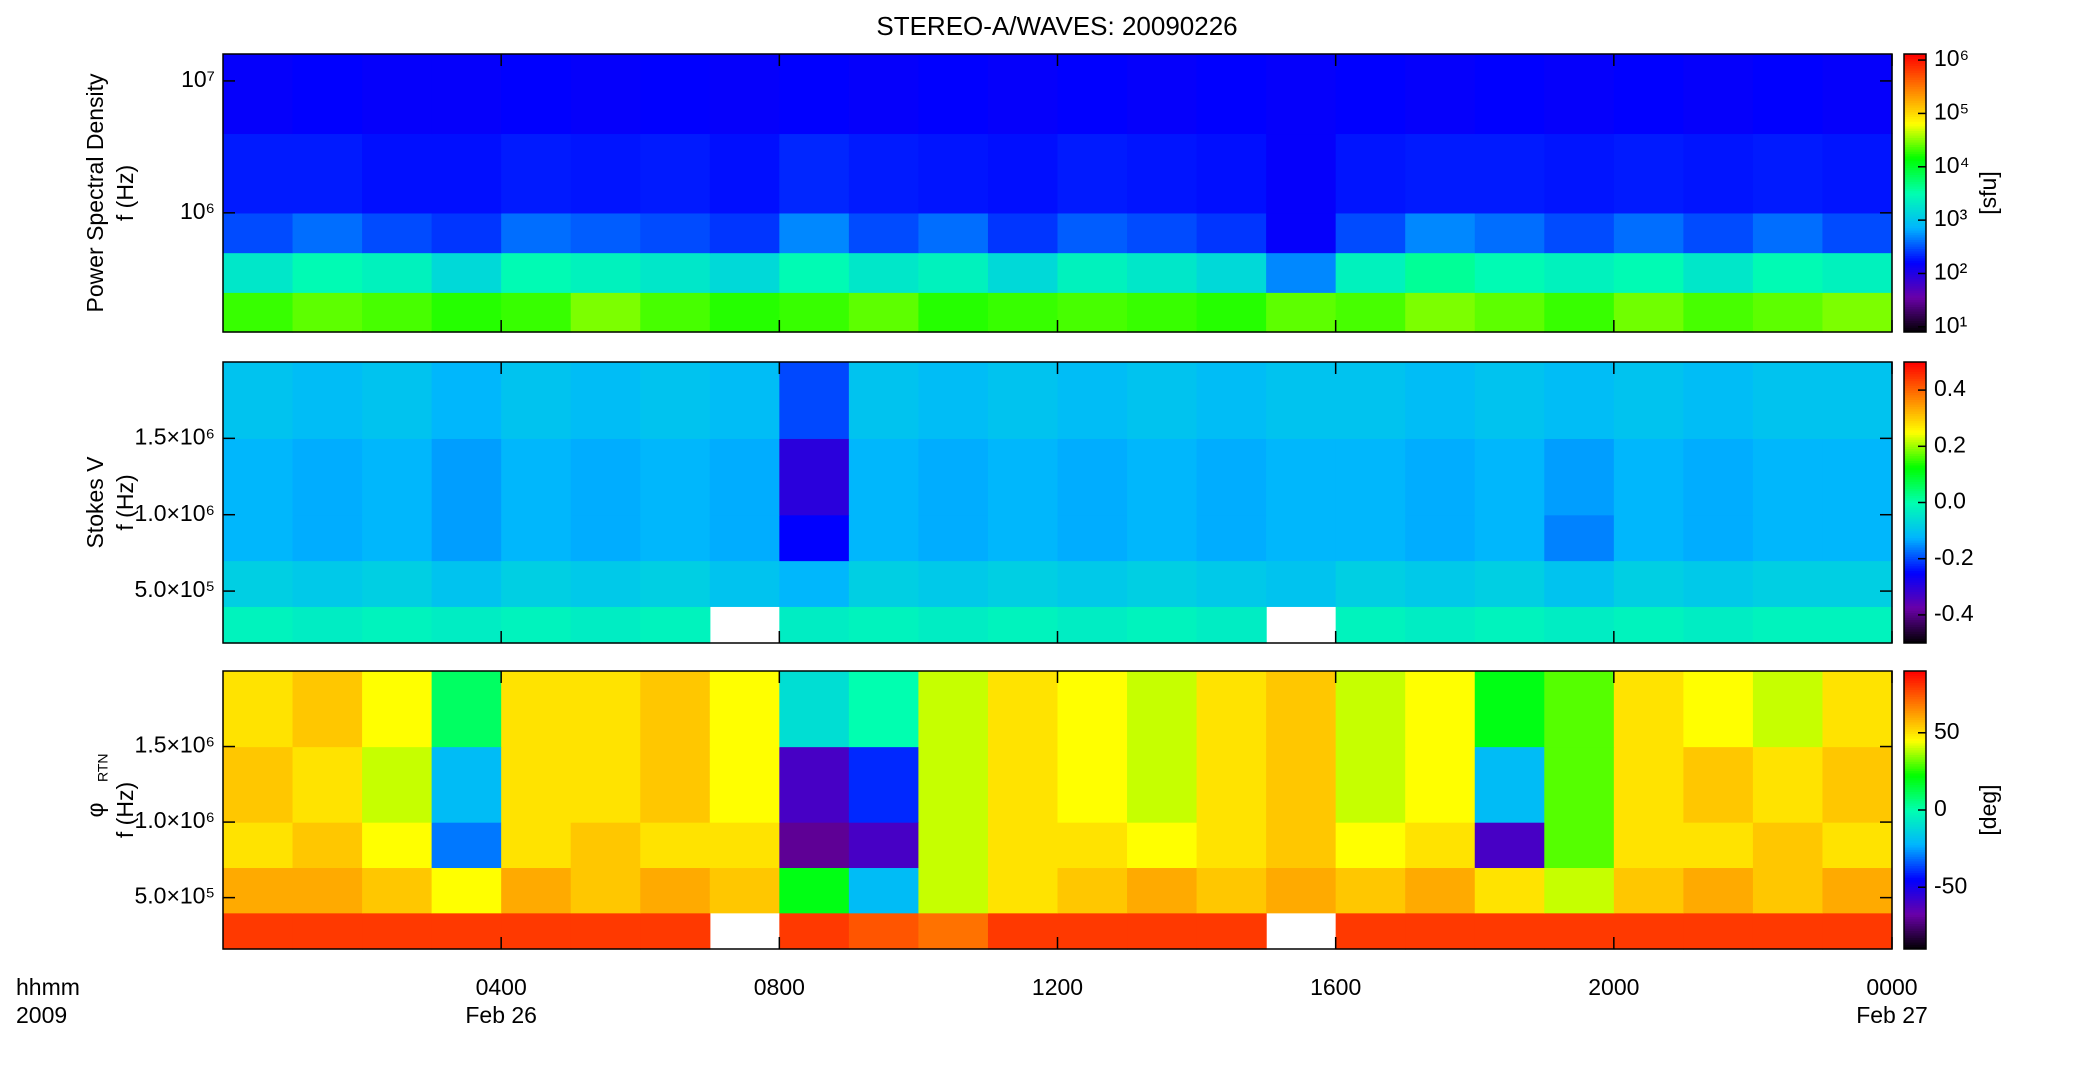 Image resolution: width=2096 pixels, height=1080 pixels. What do you see at coordinates (175, 820) in the screenshot?
I see `y-tick-label: 1.0×10⁶` at bounding box center [175, 820].